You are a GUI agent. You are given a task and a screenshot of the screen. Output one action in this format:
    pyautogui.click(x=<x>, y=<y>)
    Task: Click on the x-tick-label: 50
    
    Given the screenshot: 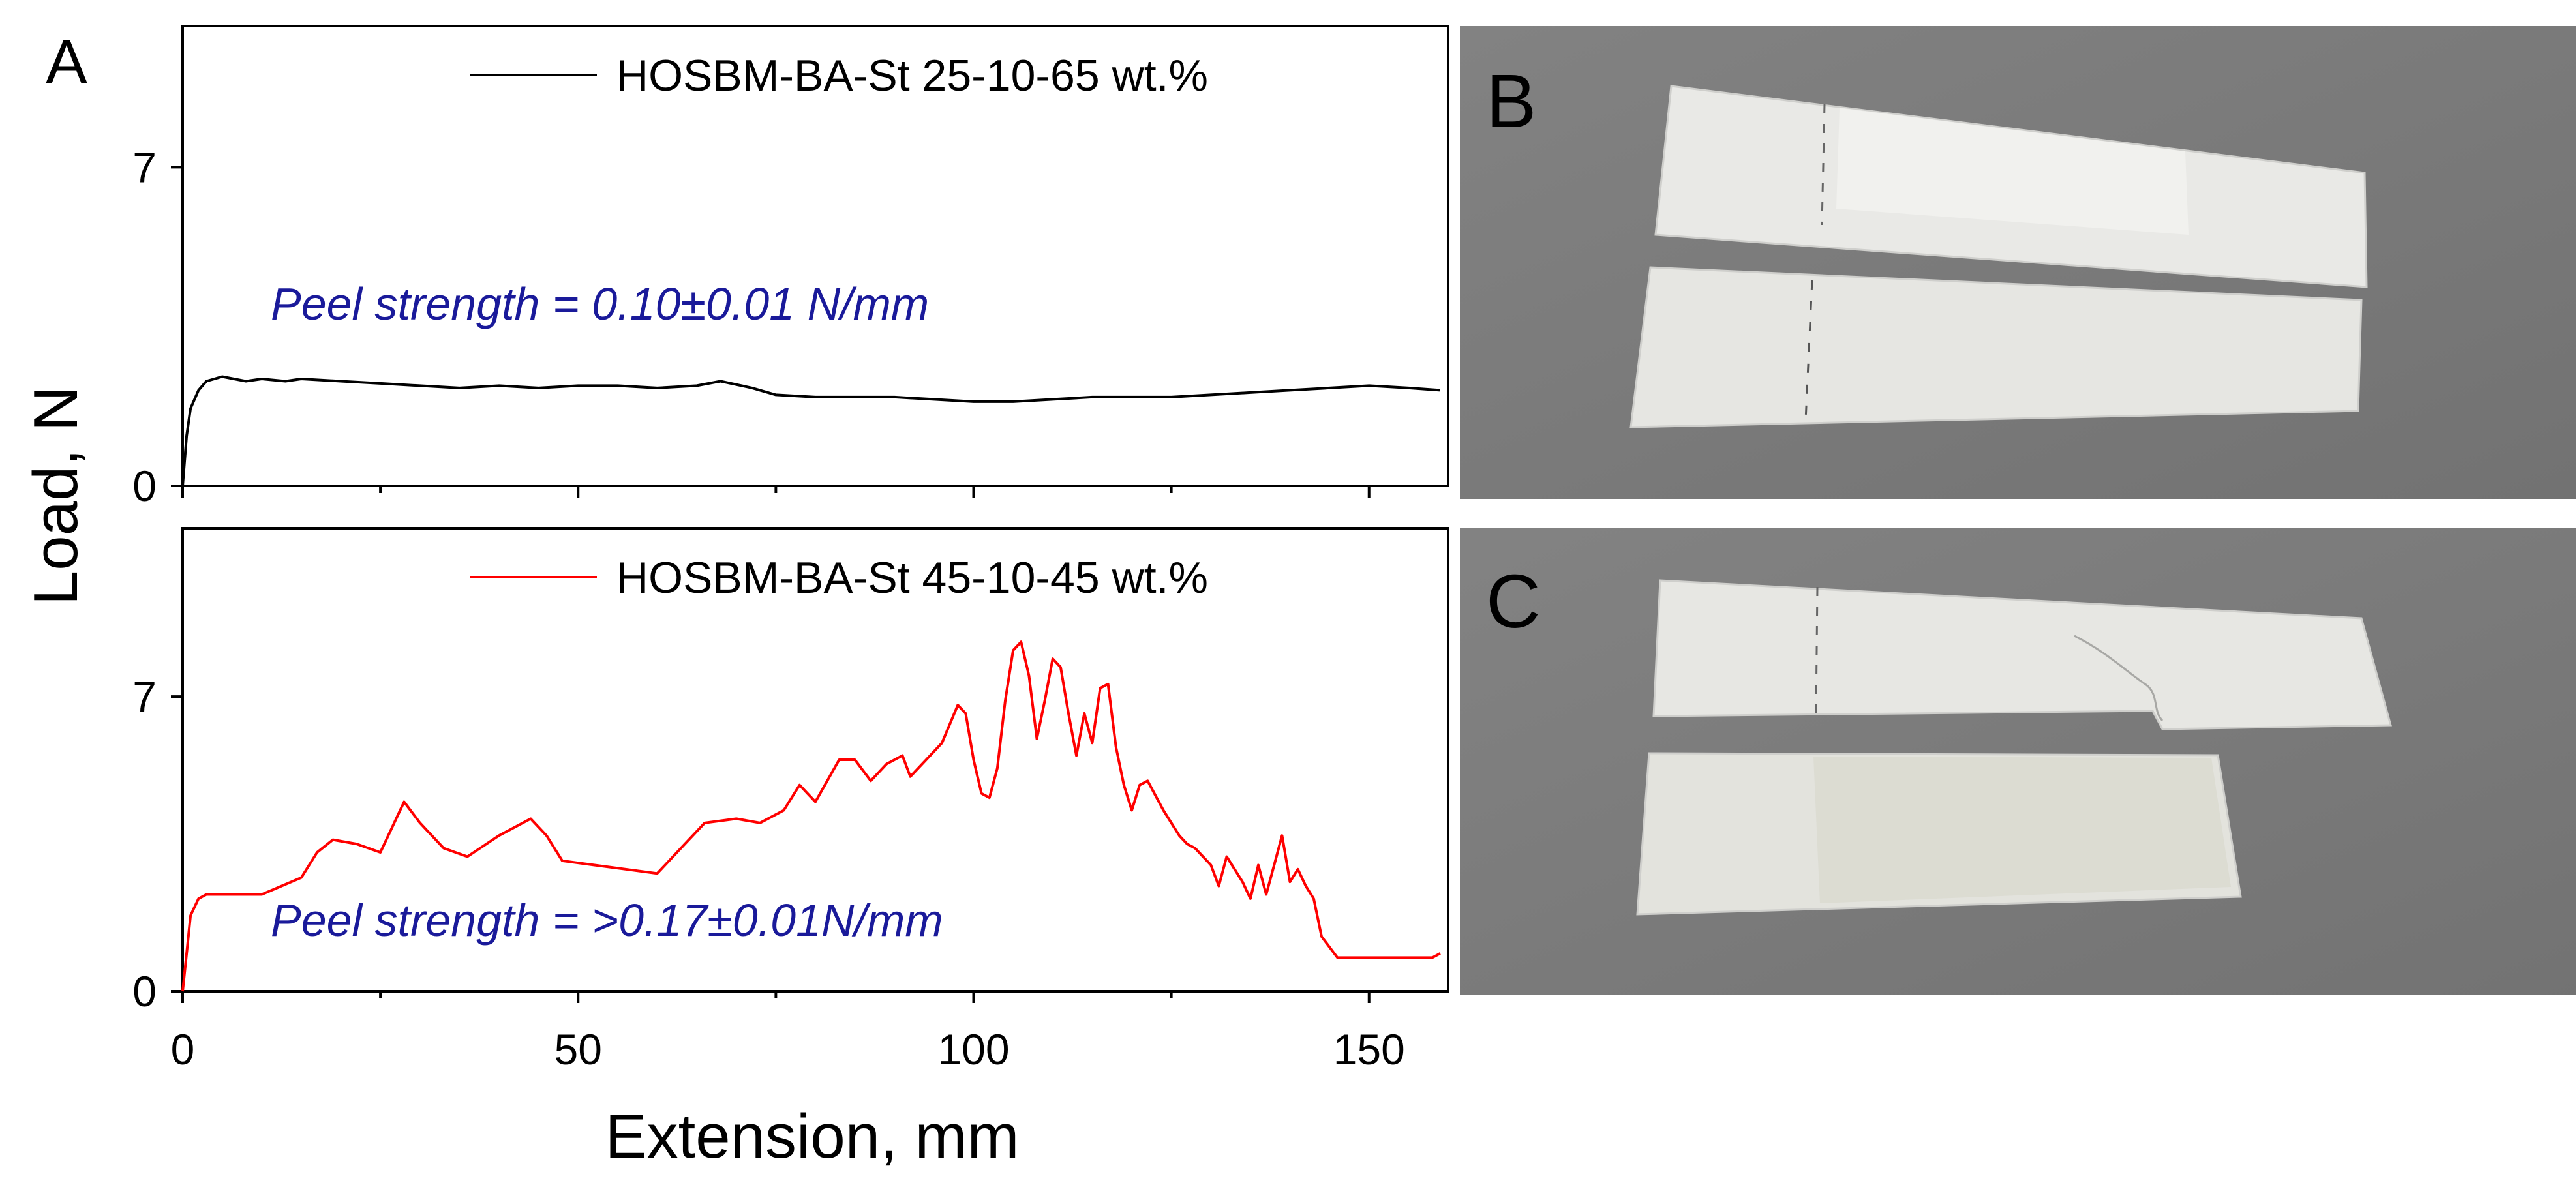 What is the action you would take?
    pyautogui.click(x=578, y=1049)
    